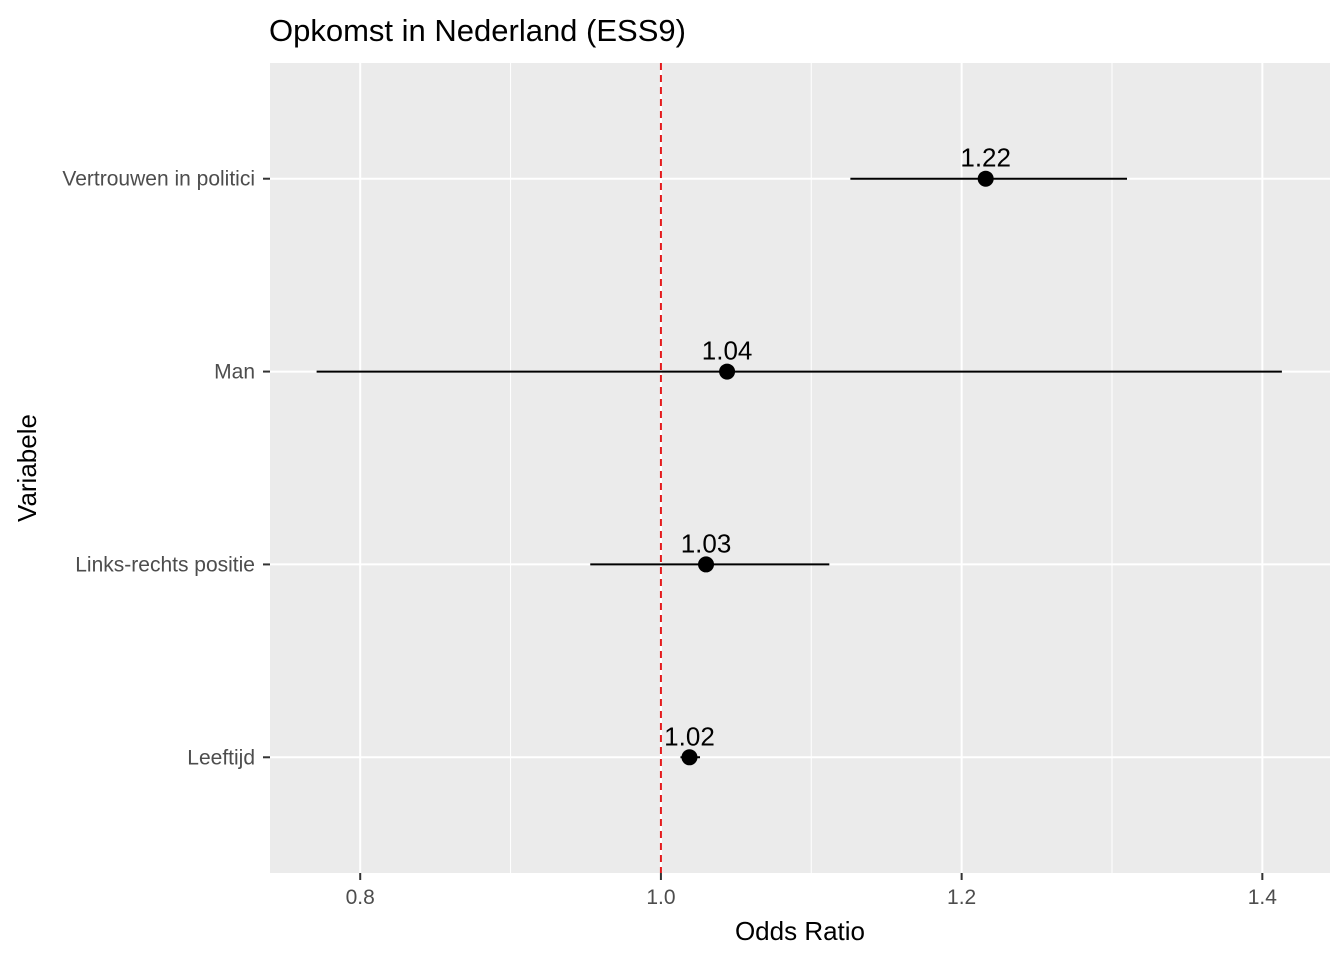 The width and height of the screenshot is (1344, 960). Describe the element at coordinates (477, 30) in the screenshot. I see `chart-title: Opkomst in Nederland (ESS9)` at that location.